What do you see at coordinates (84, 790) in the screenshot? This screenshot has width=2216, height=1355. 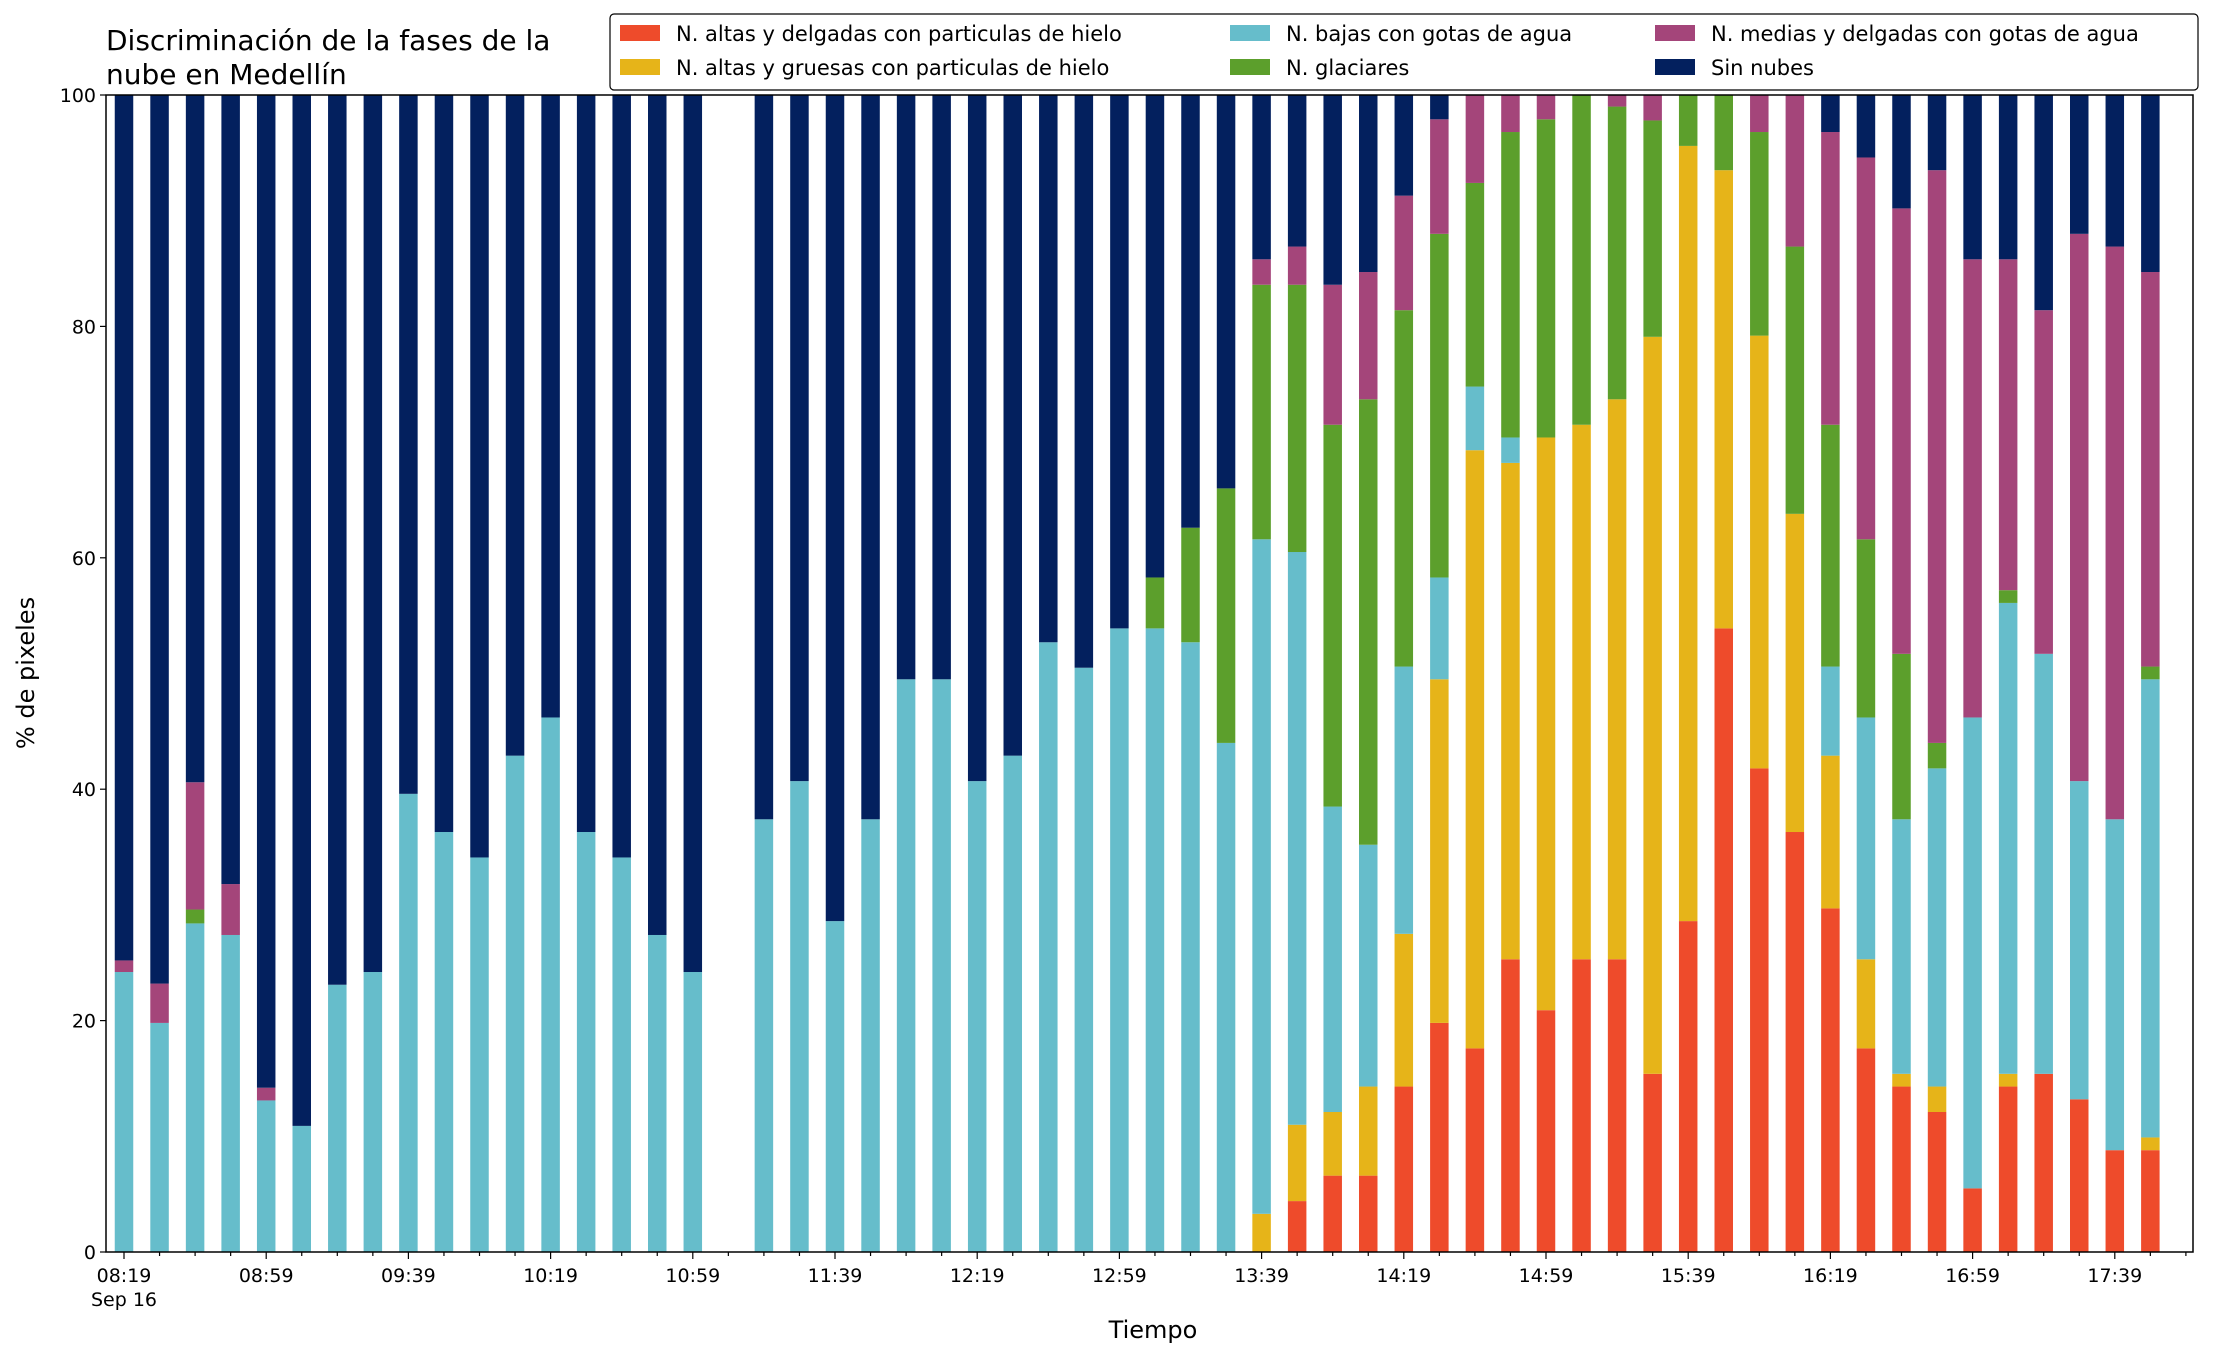 I see `y-tick-label: 40` at bounding box center [84, 790].